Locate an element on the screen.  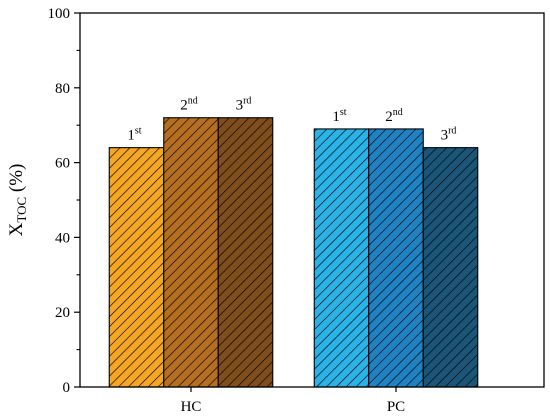
y-tick-label: 20 is located at coordinates (62, 313).